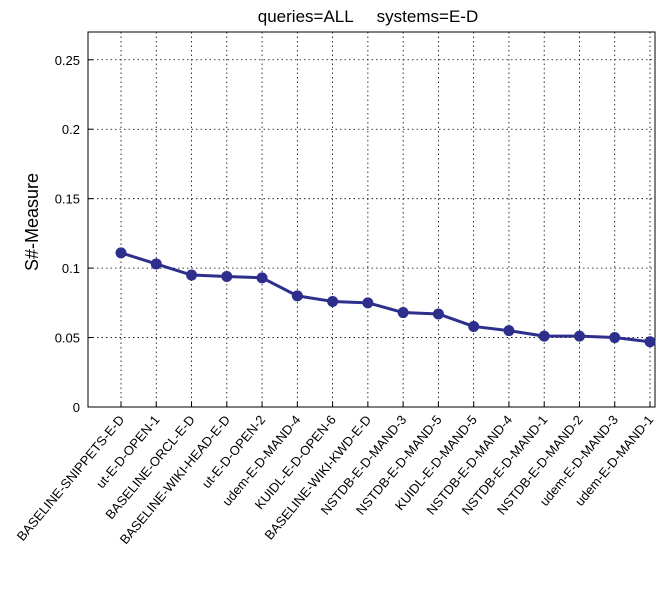  Describe the element at coordinates (32, 222) in the screenshot. I see `y-axis-label: S#-Measure` at that location.